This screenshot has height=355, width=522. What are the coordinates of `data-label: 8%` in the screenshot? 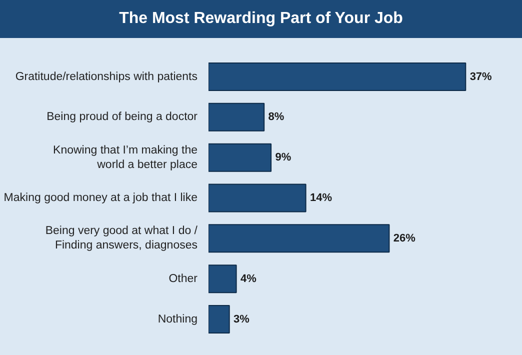 It's located at (276, 117).